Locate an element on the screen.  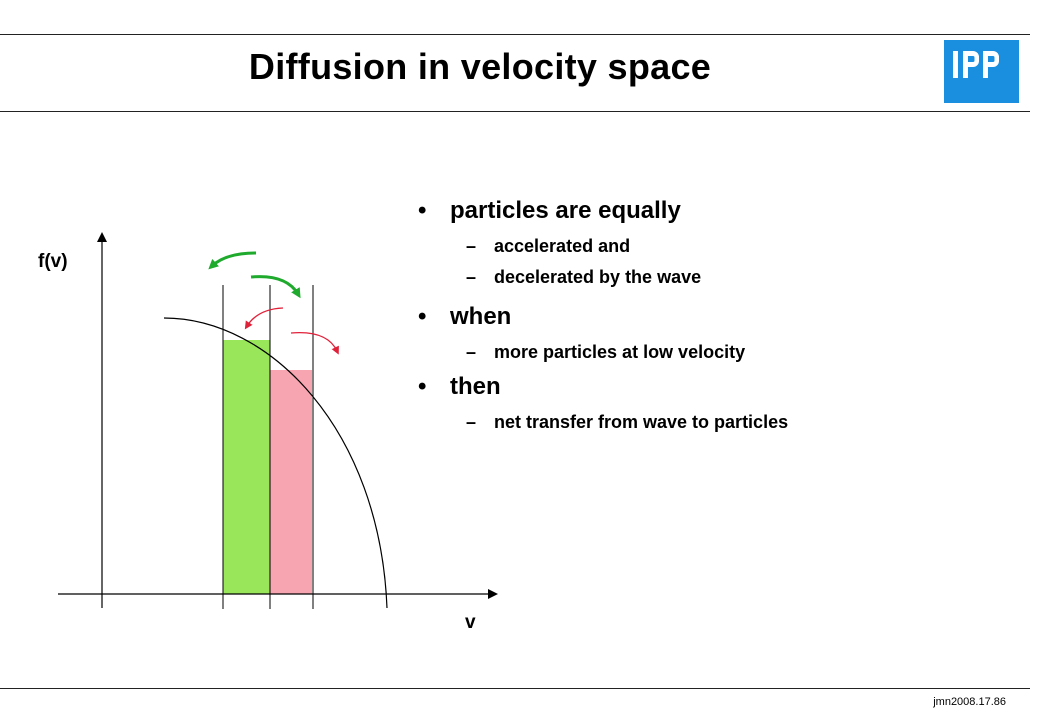
bullet-text: particles are equally is located at coordinates (565, 210).